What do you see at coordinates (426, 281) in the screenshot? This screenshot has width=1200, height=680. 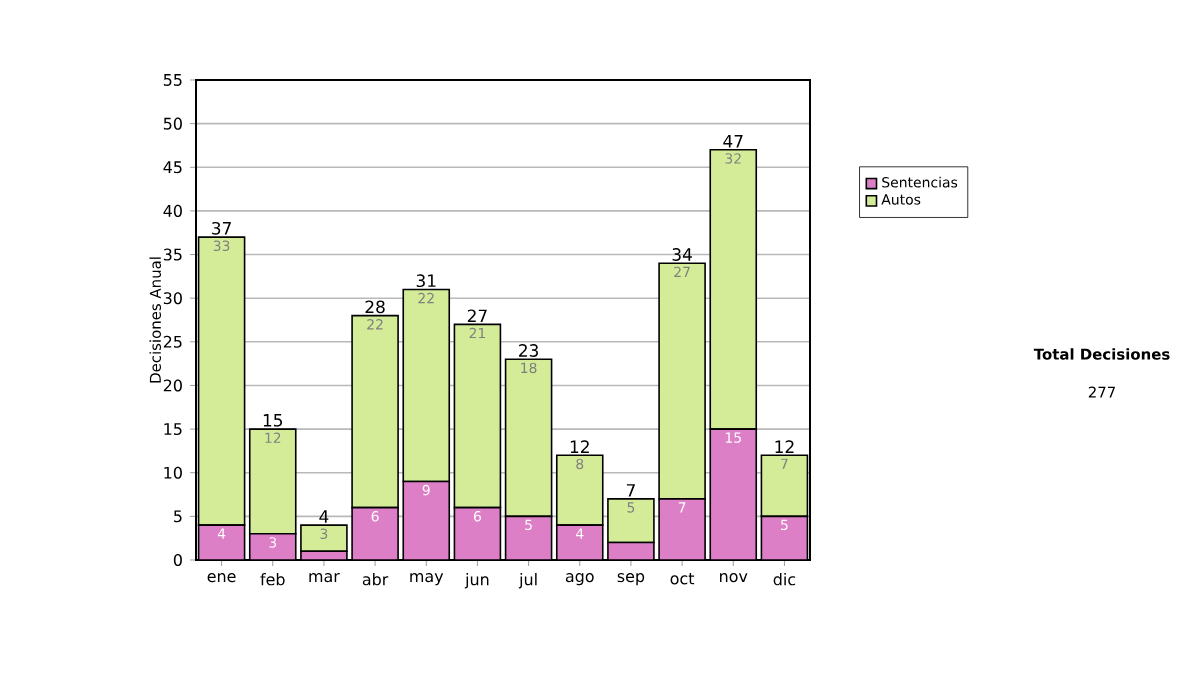 I see `total-label: 31` at bounding box center [426, 281].